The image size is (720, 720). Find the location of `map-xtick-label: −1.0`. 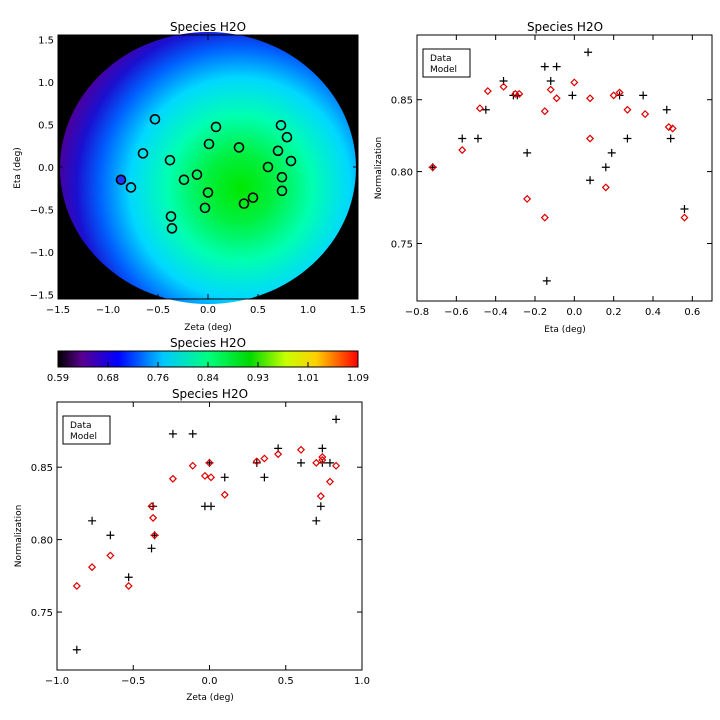

map-xtick-label: −1.0 is located at coordinates (108, 310).